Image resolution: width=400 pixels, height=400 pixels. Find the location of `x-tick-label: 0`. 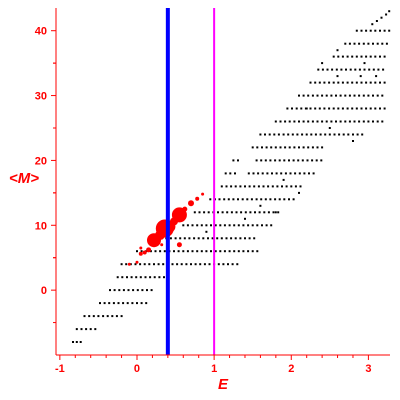

x-tick-label: 0 is located at coordinates (137, 369).